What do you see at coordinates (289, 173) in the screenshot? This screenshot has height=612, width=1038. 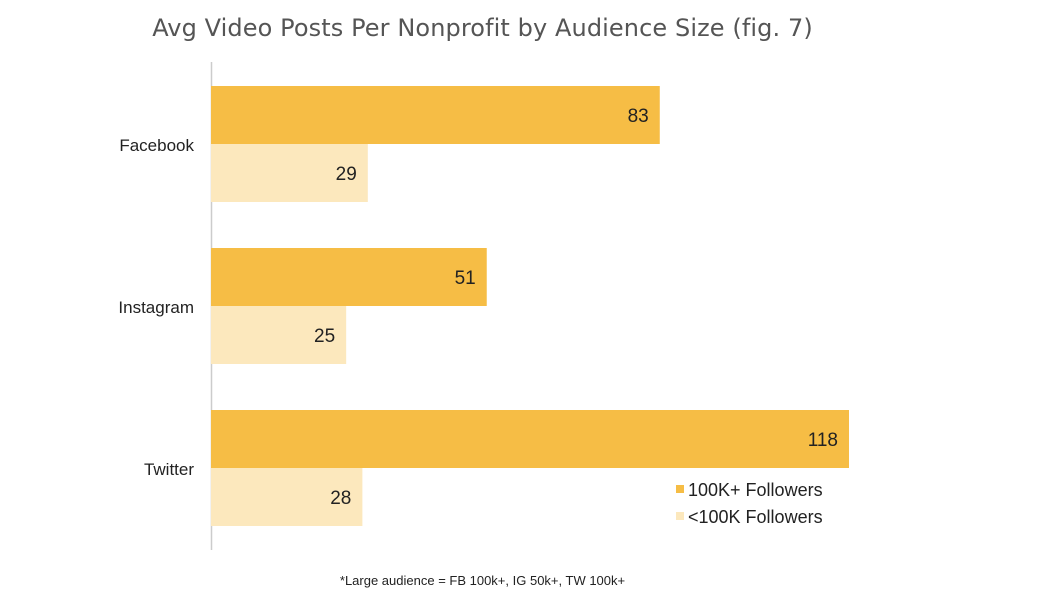 I see `bar-facebook-small` at bounding box center [289, 173].